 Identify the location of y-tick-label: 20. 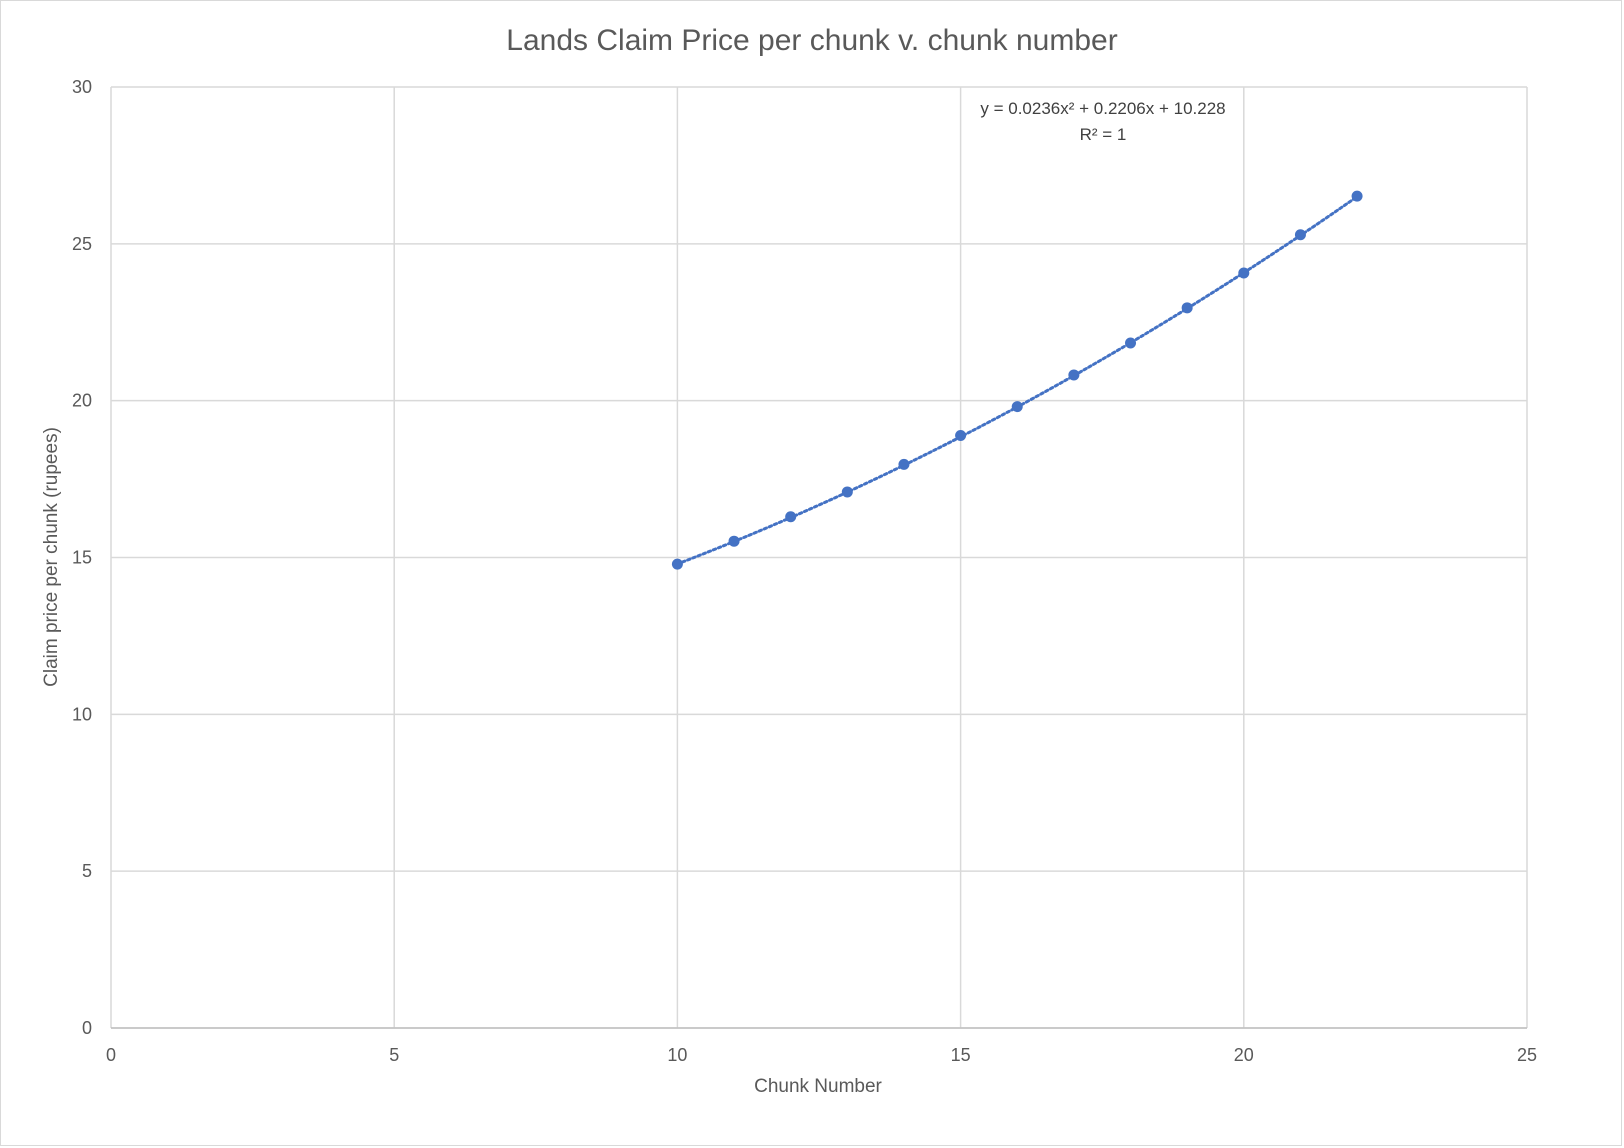
(82, 401).